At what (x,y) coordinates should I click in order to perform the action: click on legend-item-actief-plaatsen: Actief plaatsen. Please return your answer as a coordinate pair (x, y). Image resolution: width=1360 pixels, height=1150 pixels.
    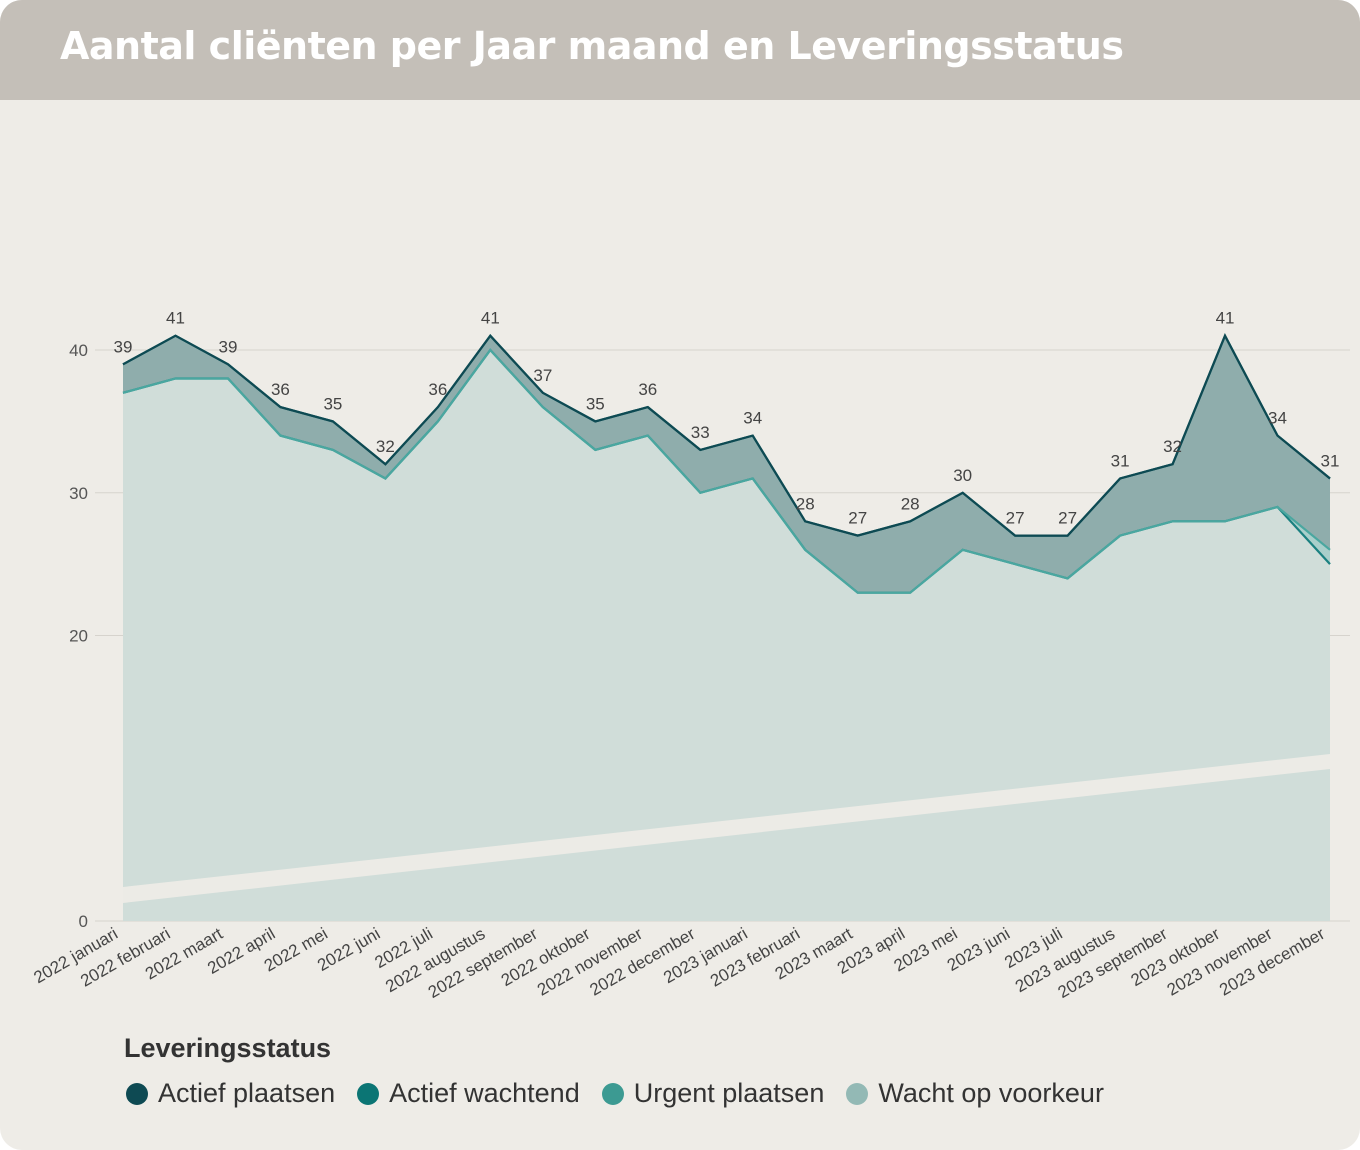
    Looking at the image, I should click on (230, 1093).